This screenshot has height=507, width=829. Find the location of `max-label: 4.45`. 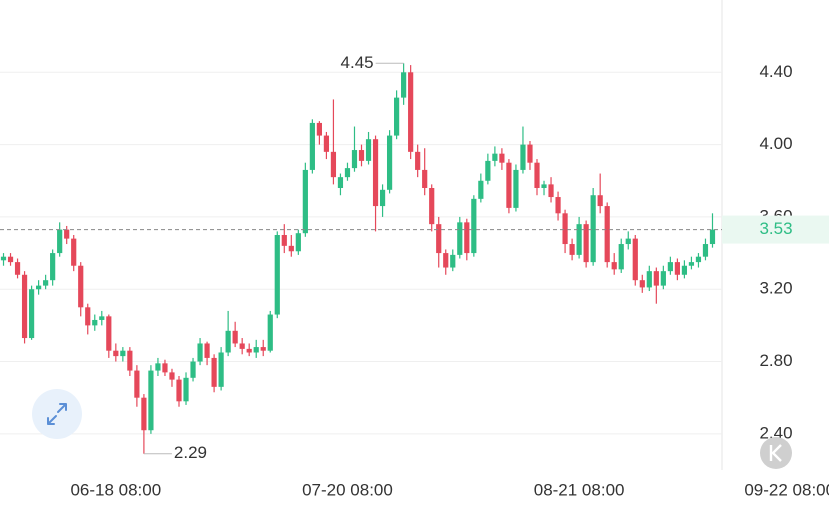

max-label: 4.45 is located at coordinates (357, 62).